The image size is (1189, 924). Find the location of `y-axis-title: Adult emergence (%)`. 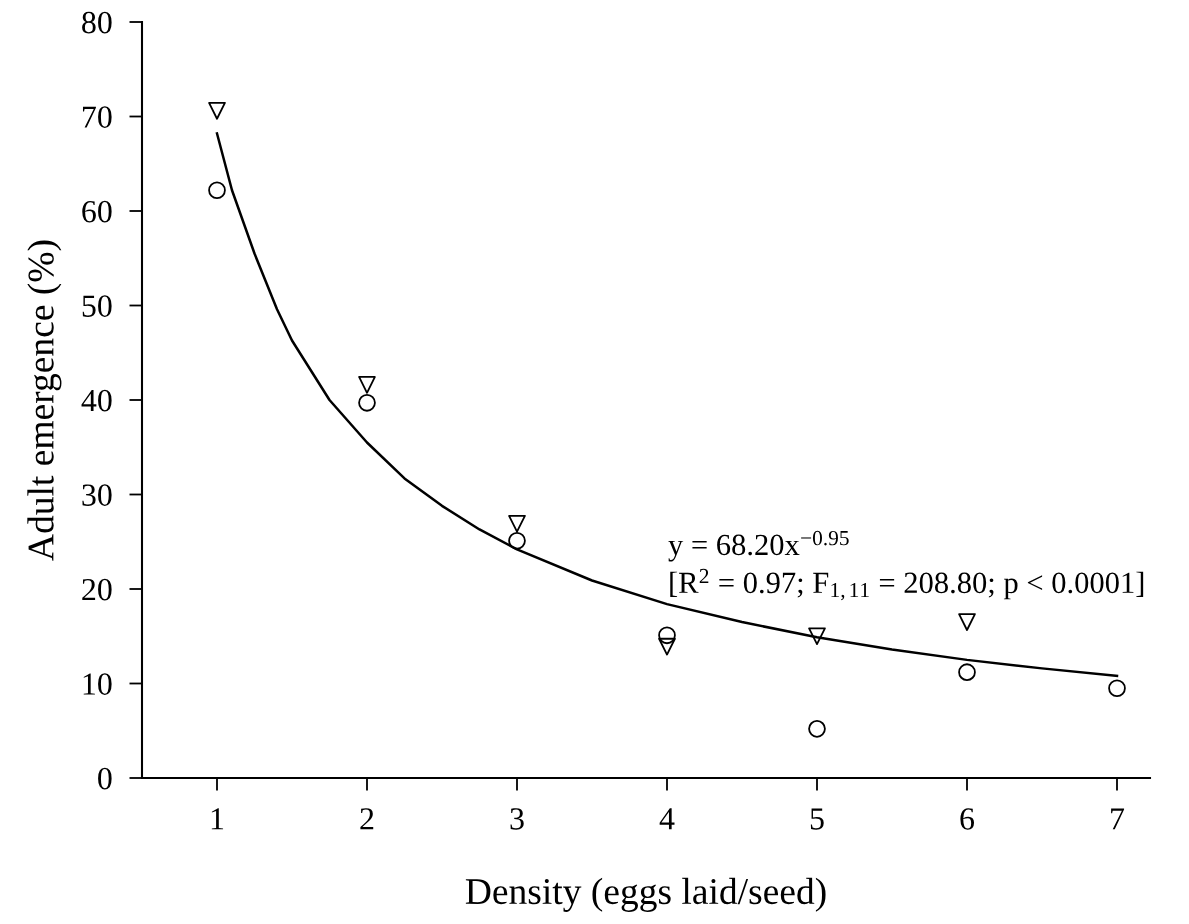

y-axis-title: Adult emergence (%) is located at coordinates (44, 400).